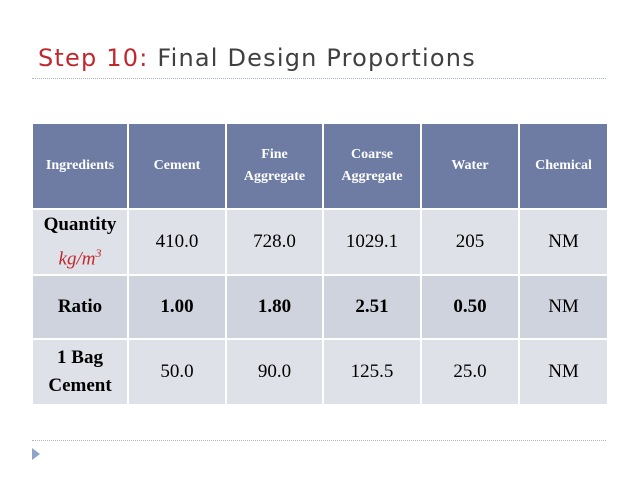 This screenshot has width=638, height=478. Describe the element at coordinates (36, 454) in the screenshot. I see `bullet-triangle-icon` at that location.